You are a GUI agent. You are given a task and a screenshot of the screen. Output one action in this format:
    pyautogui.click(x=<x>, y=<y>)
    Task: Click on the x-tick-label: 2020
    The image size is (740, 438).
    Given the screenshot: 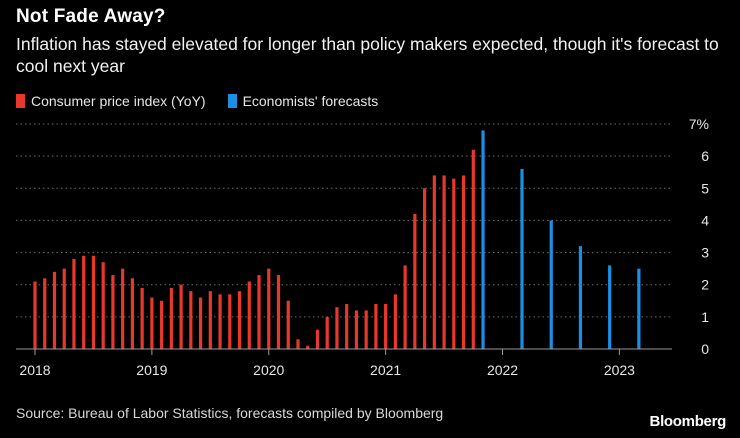 What is the action you would take?
    pyautogui.click(x=268, y=370)
    